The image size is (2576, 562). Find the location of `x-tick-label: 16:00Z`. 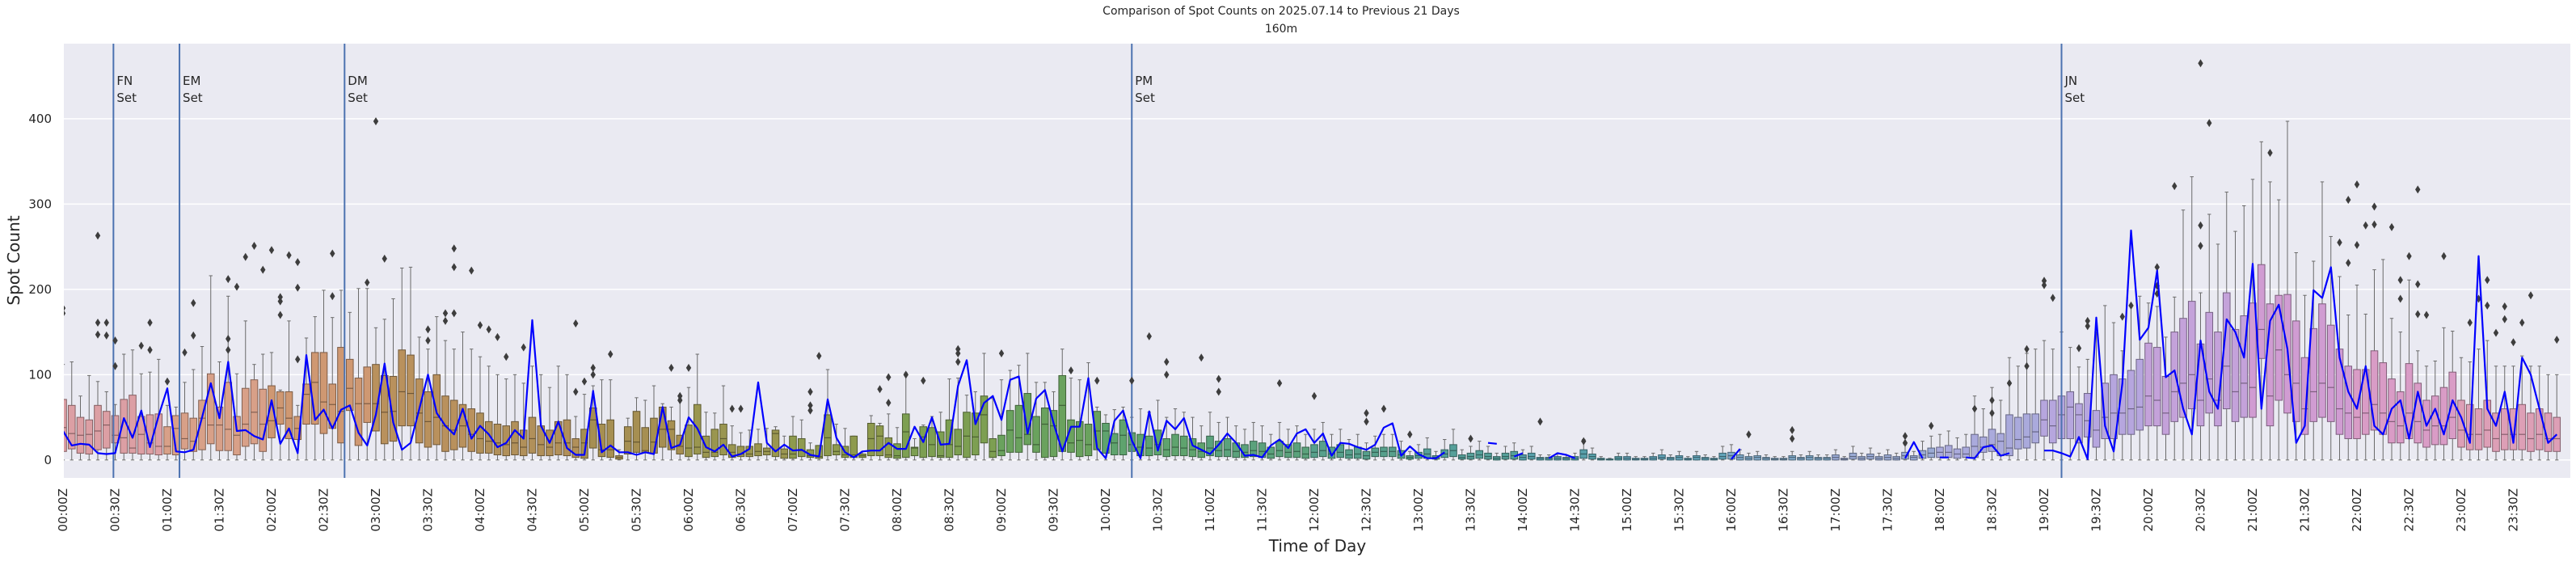

x-tick-label: 16:00Z is located at coordinates (1731, 510).